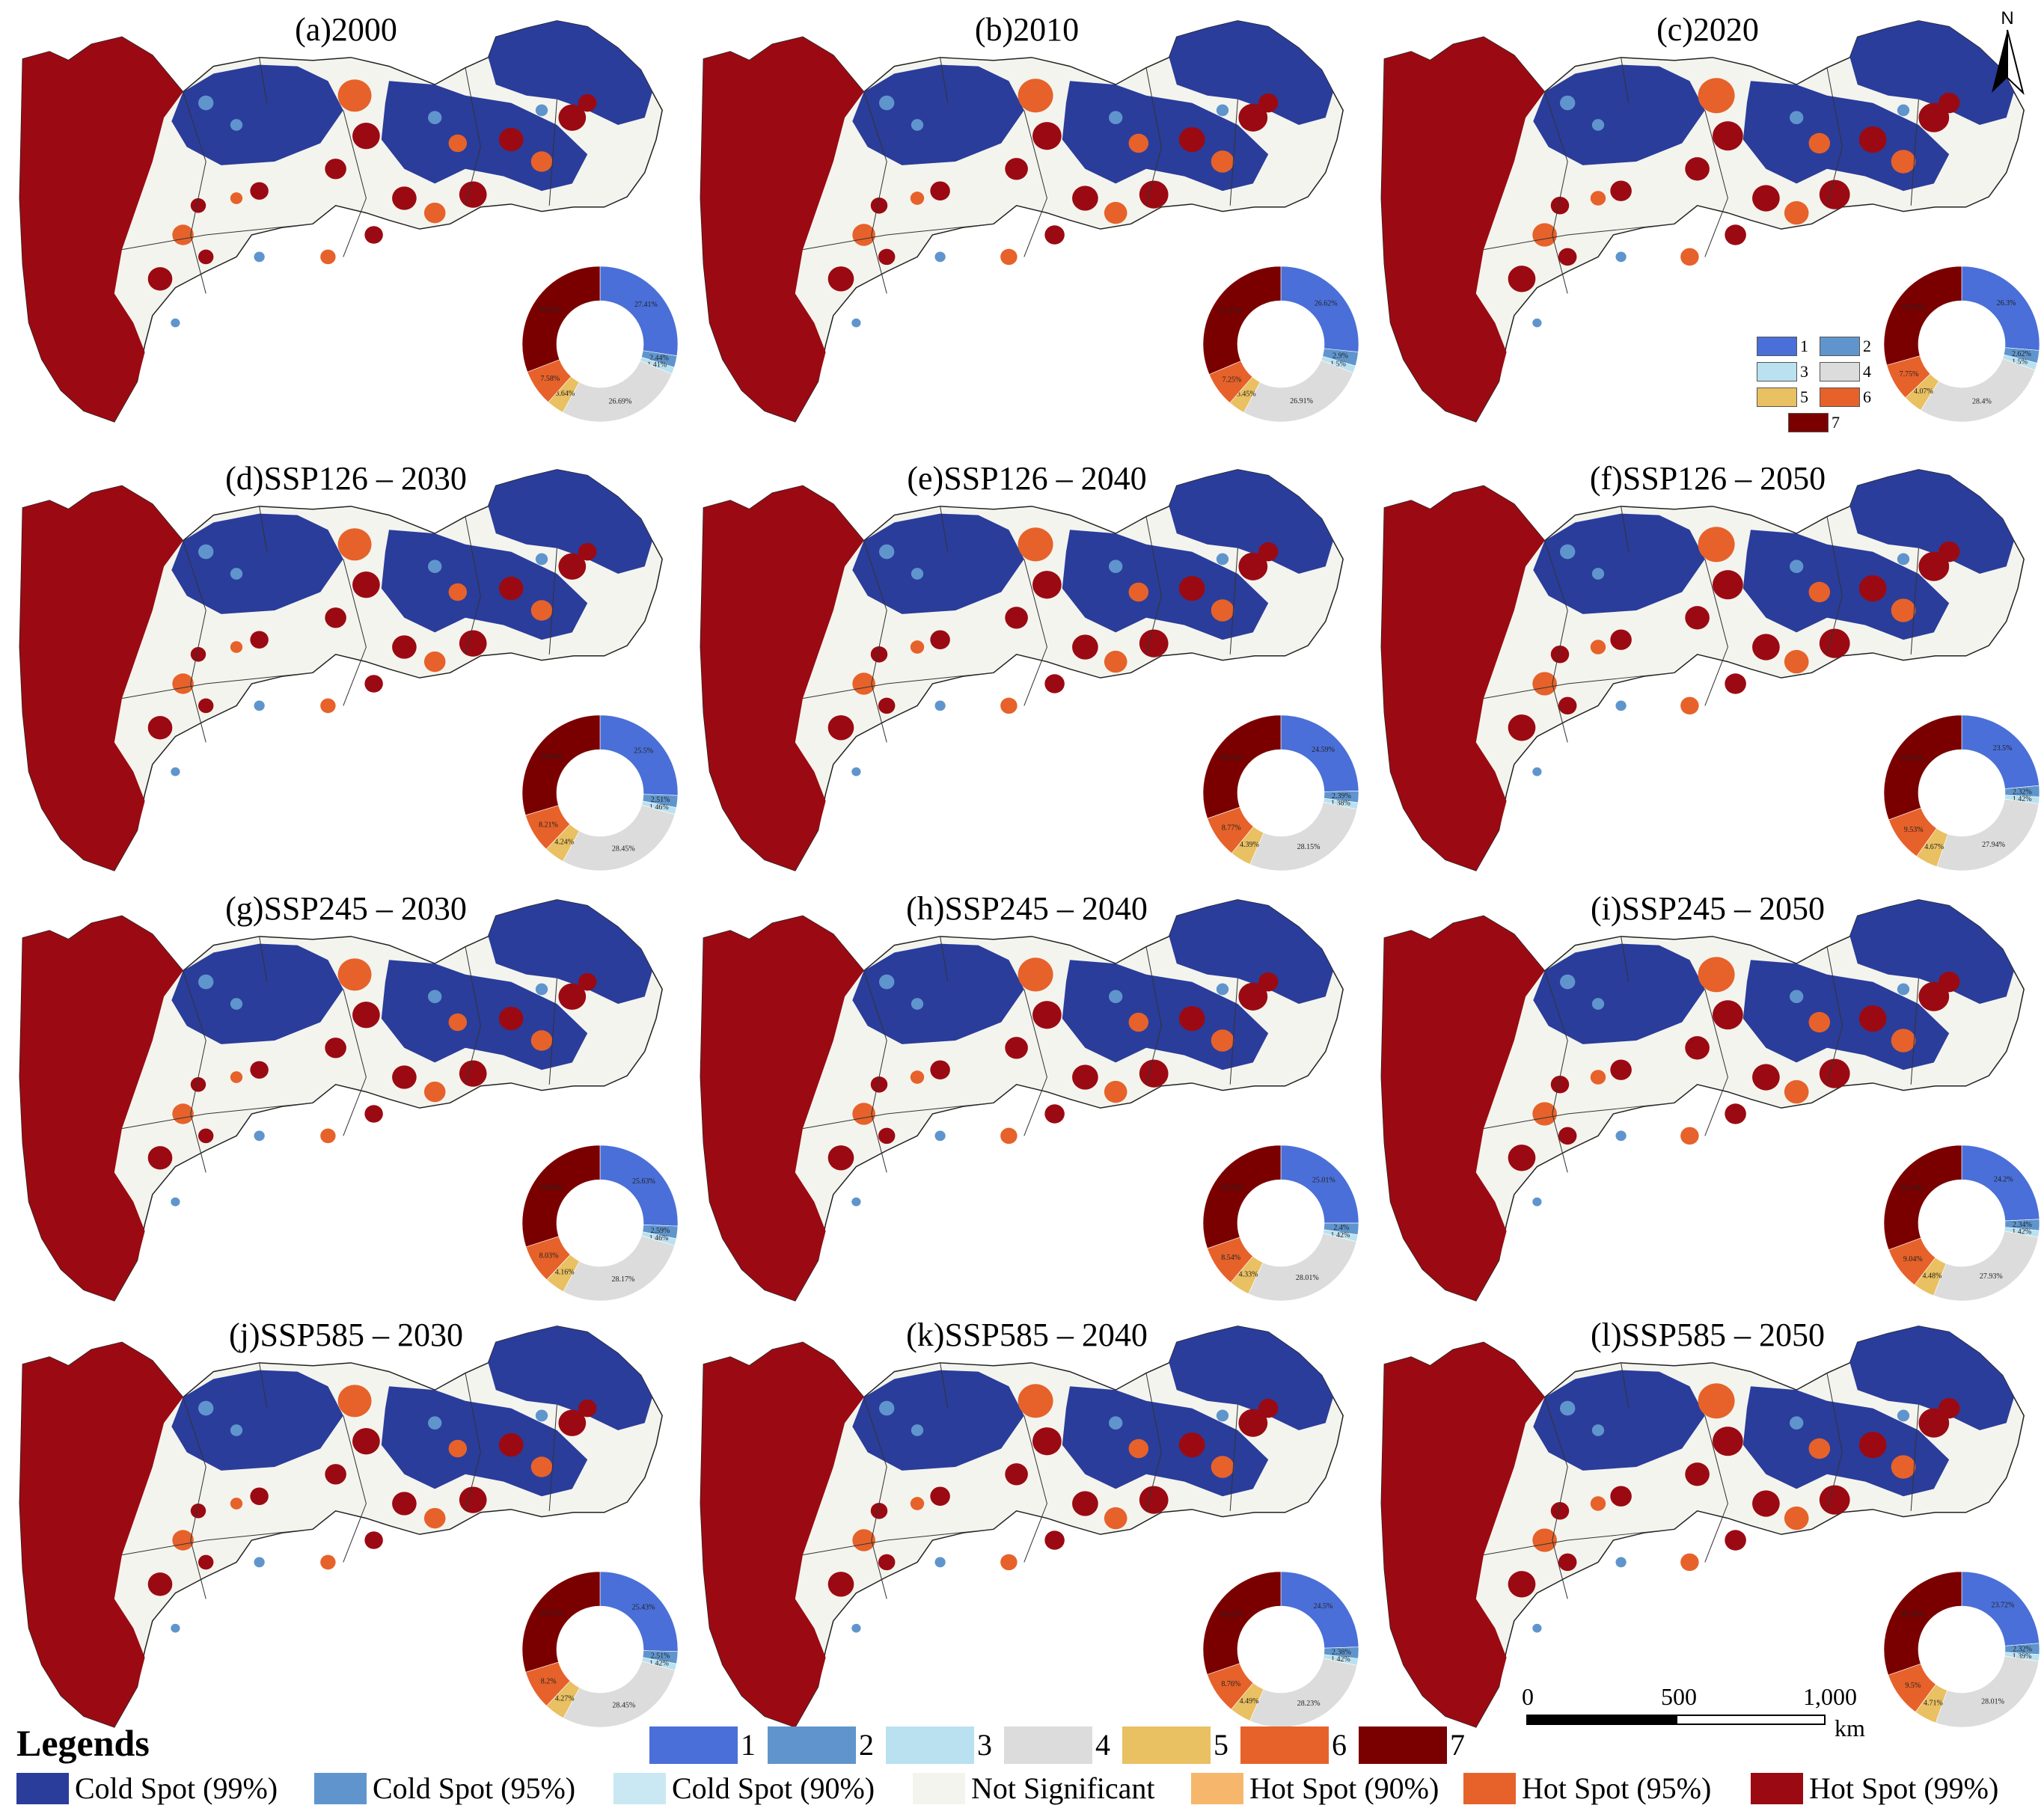 The image size is (2044, 1820). What do you see at coordinates (659, 1663) in the screenshot?
I see `donut-label-3: 1.42%` at bounding box center [659, 1663].